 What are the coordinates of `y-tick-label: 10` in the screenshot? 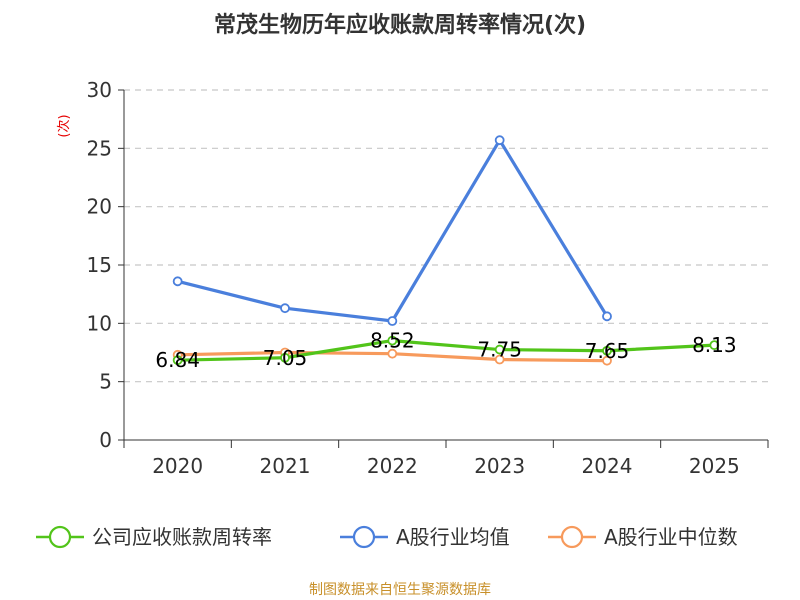 It's located at (99, 323).